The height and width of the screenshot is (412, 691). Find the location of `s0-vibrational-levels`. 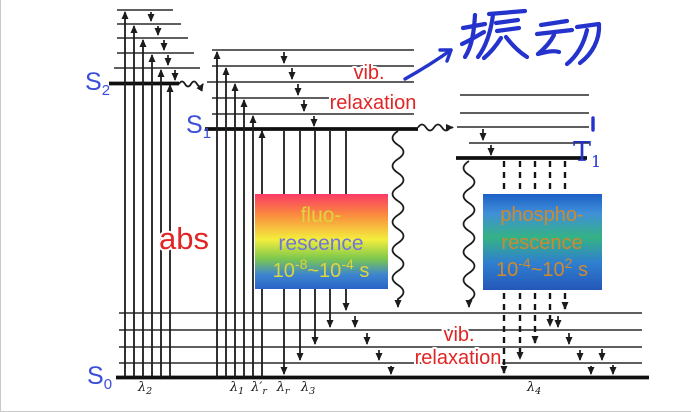

s0-vibrational-levels is located at coordinates (380, 338).